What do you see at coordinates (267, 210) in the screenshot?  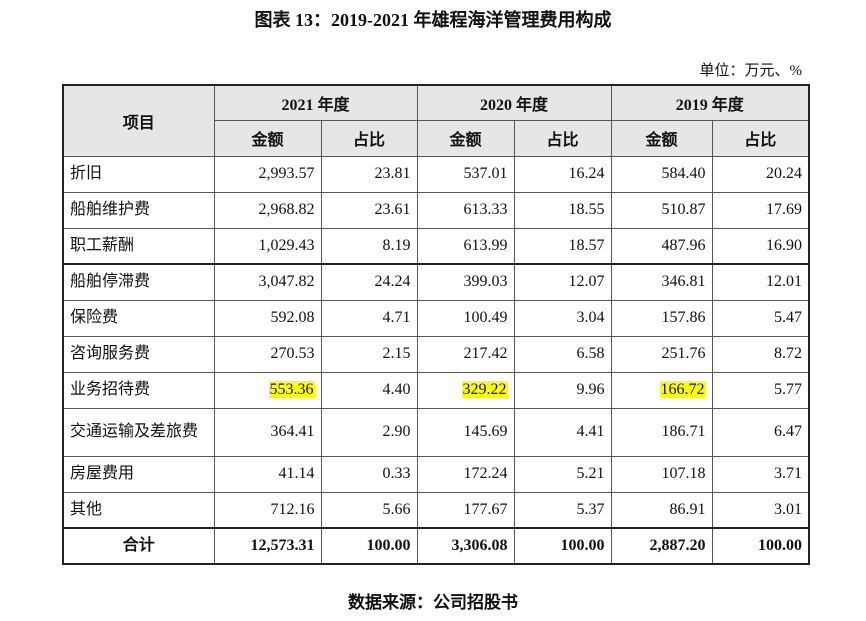 I see `amount-cell: 2,968.82` at bounding box center [267, 210].